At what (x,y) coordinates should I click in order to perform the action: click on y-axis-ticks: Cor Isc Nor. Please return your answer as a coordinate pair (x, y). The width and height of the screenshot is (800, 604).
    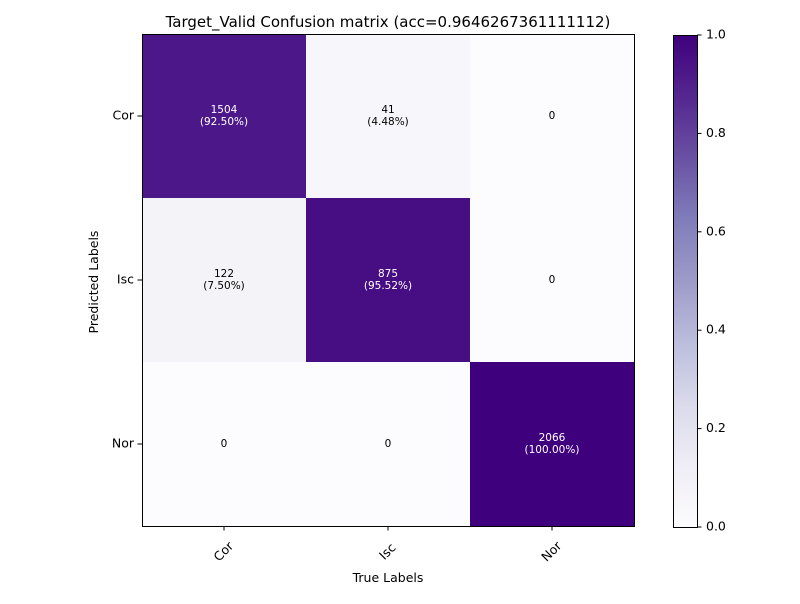
    Looking at the image, I should click on (127, 279).